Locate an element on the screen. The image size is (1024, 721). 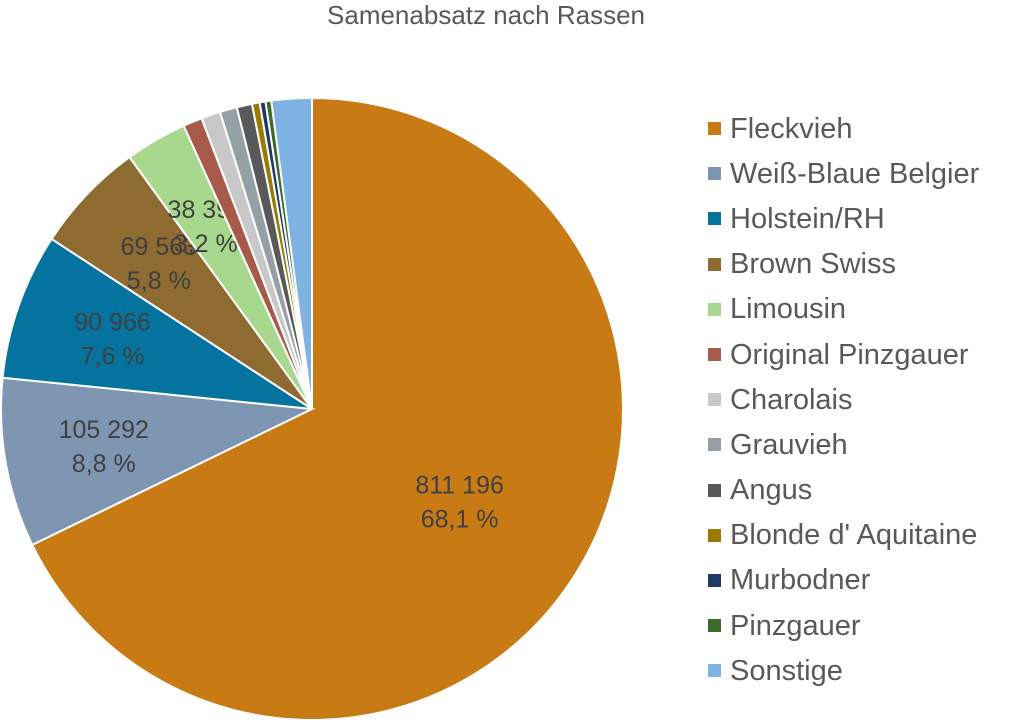
data-label-percent-brown-swiss: 5,8 % is located at coordinates (159, 281).